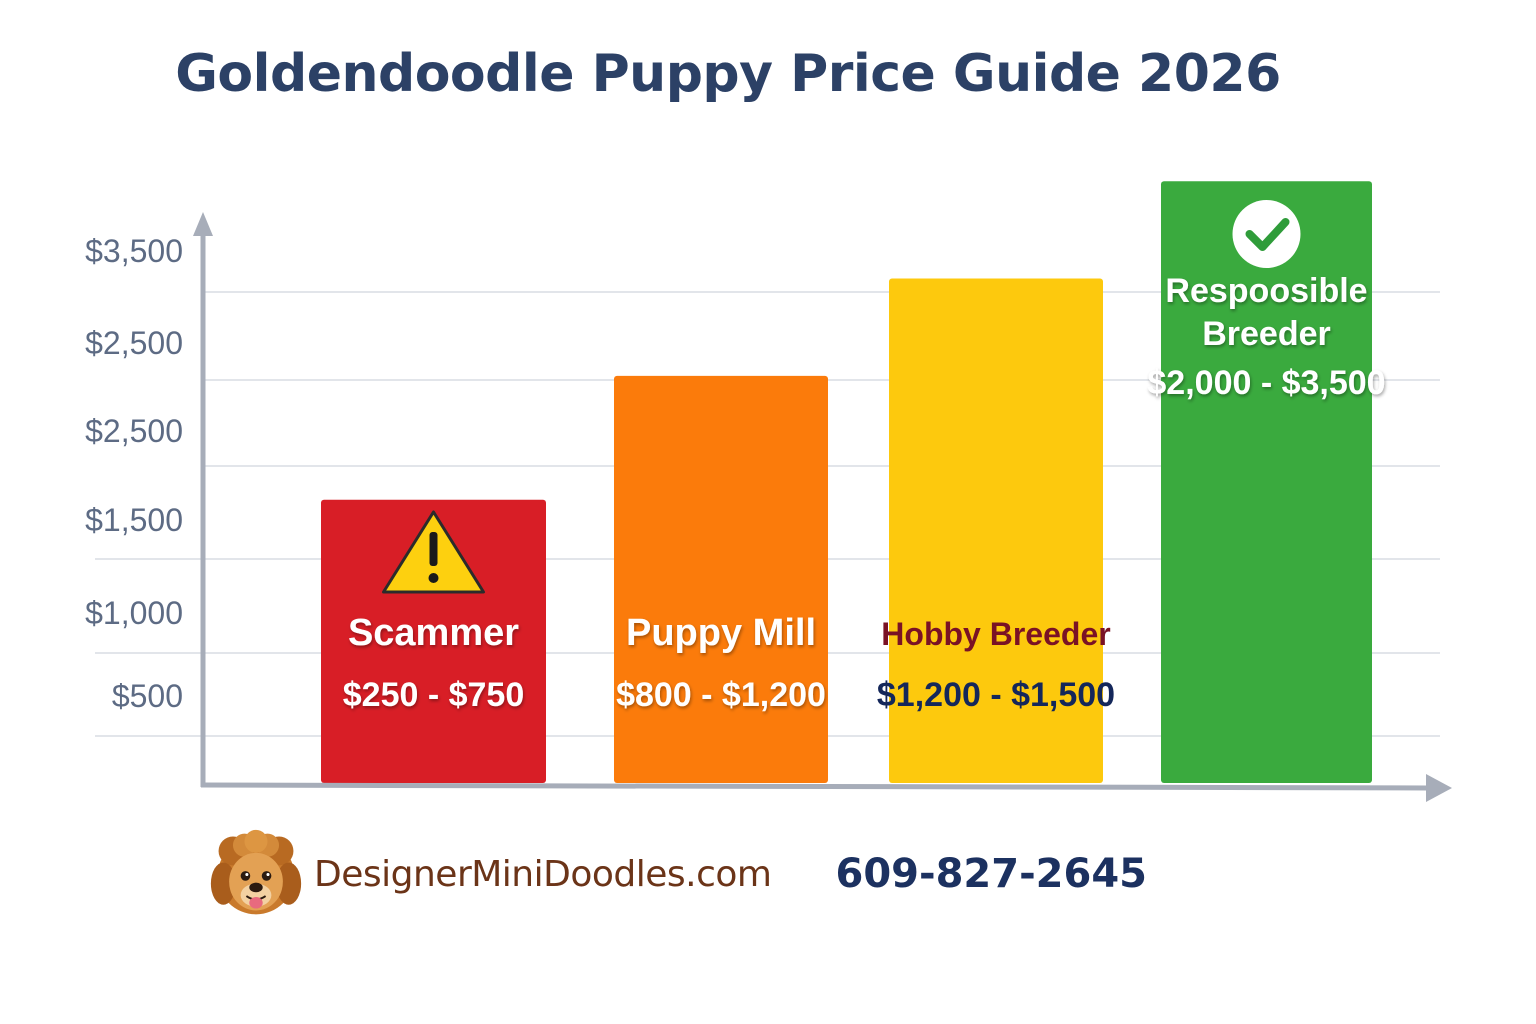 The image size is (1536, 1024). What do you see at coordinates (134, 251) in the screenshot?
I see `y-tick-label: $3,500` at bounding box center [134, 251].